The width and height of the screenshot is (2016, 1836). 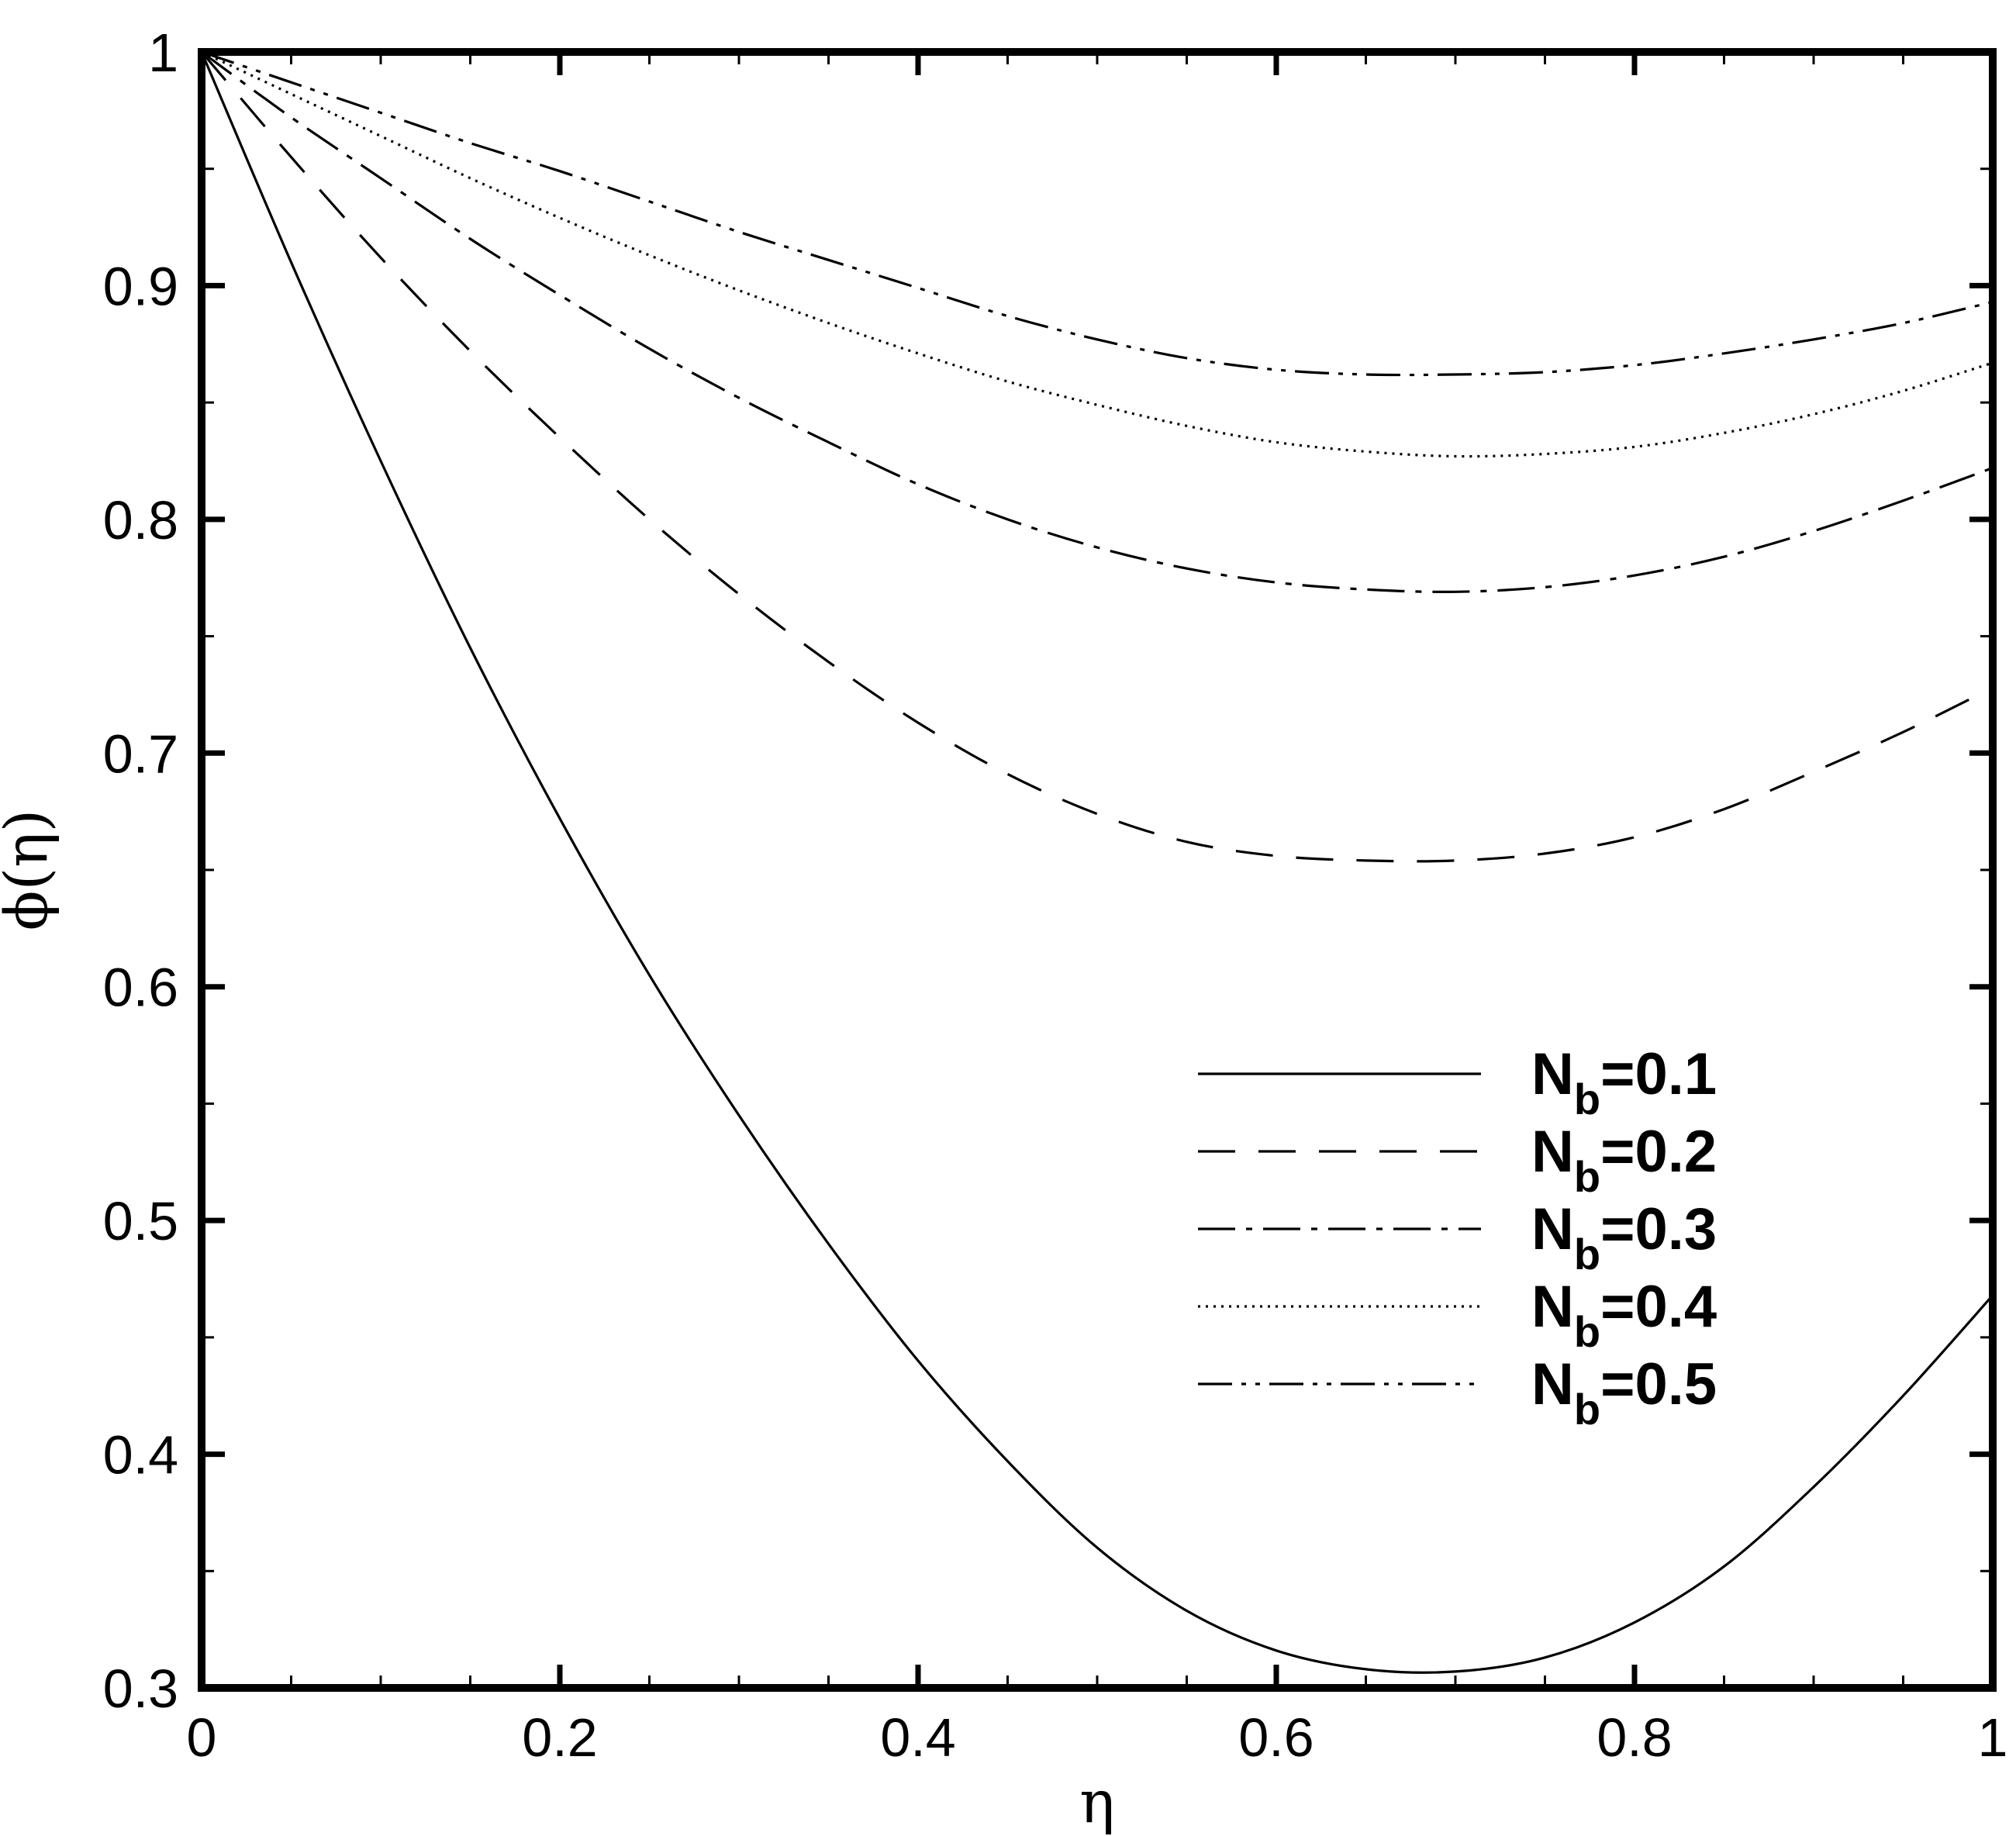 I want to click on x-axis-title: η, so click(x=1097, y=1801).